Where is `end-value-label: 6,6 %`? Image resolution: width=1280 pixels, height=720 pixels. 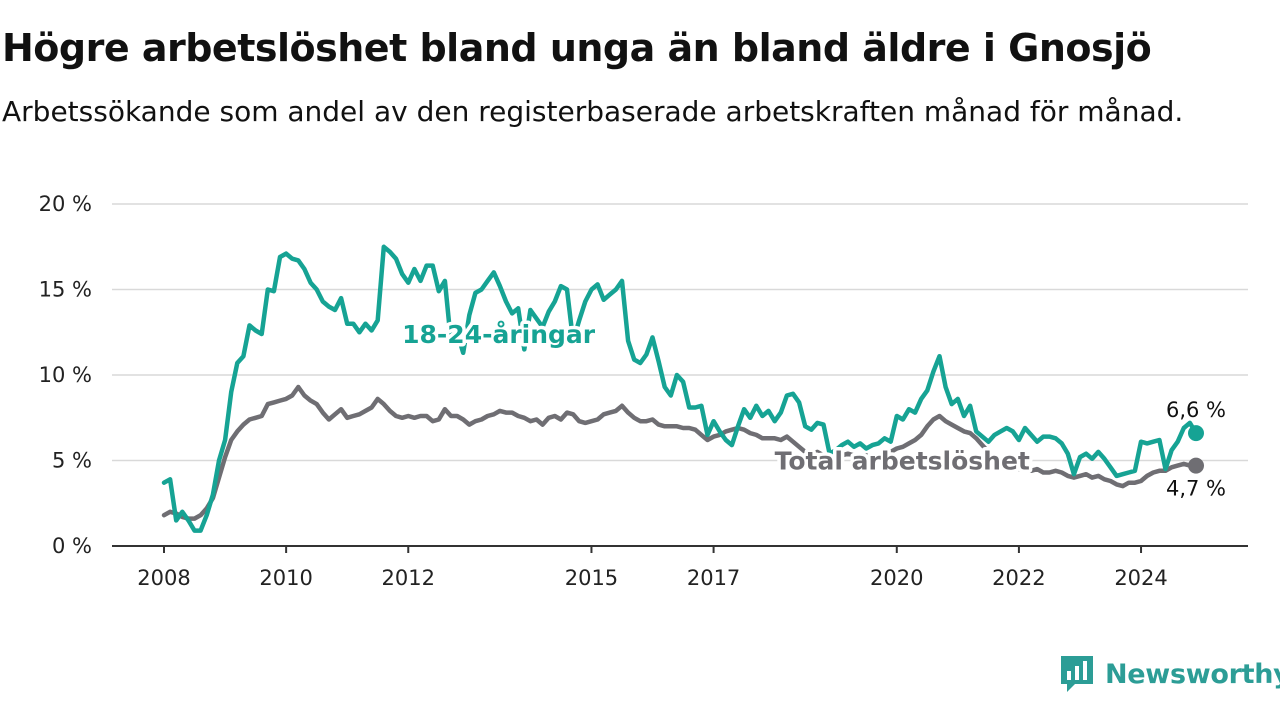 end-value-label: 6,6 % is located at coordinates (1196, 410).